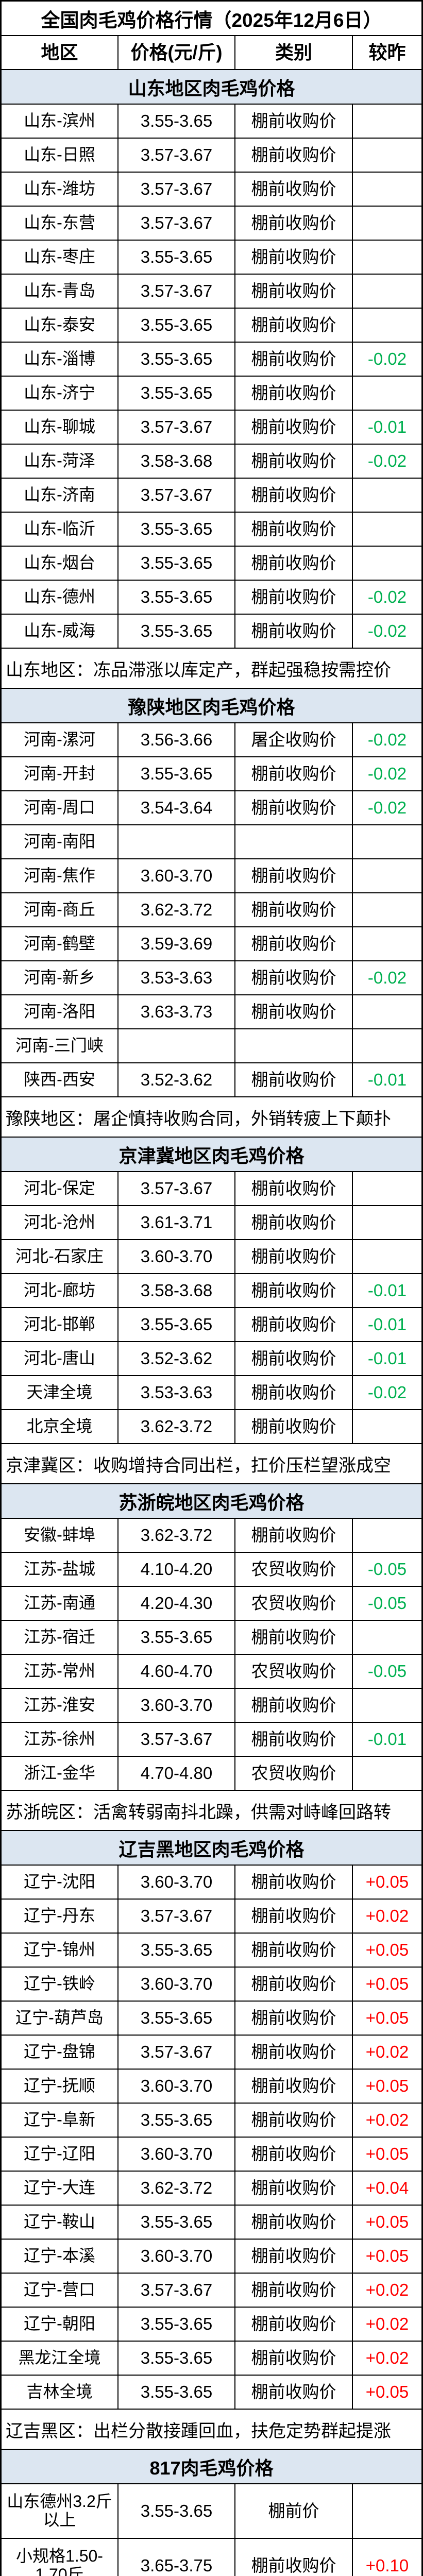 Image resolution: width=423 pixels, height=2576 pixels. What do you see at coordinates (212, 1079) in the screenshot?
I see `table-row: 陕西-西安 3.52-3.62 棚前收购价 -0.01` at bounding box center [212, 1079].